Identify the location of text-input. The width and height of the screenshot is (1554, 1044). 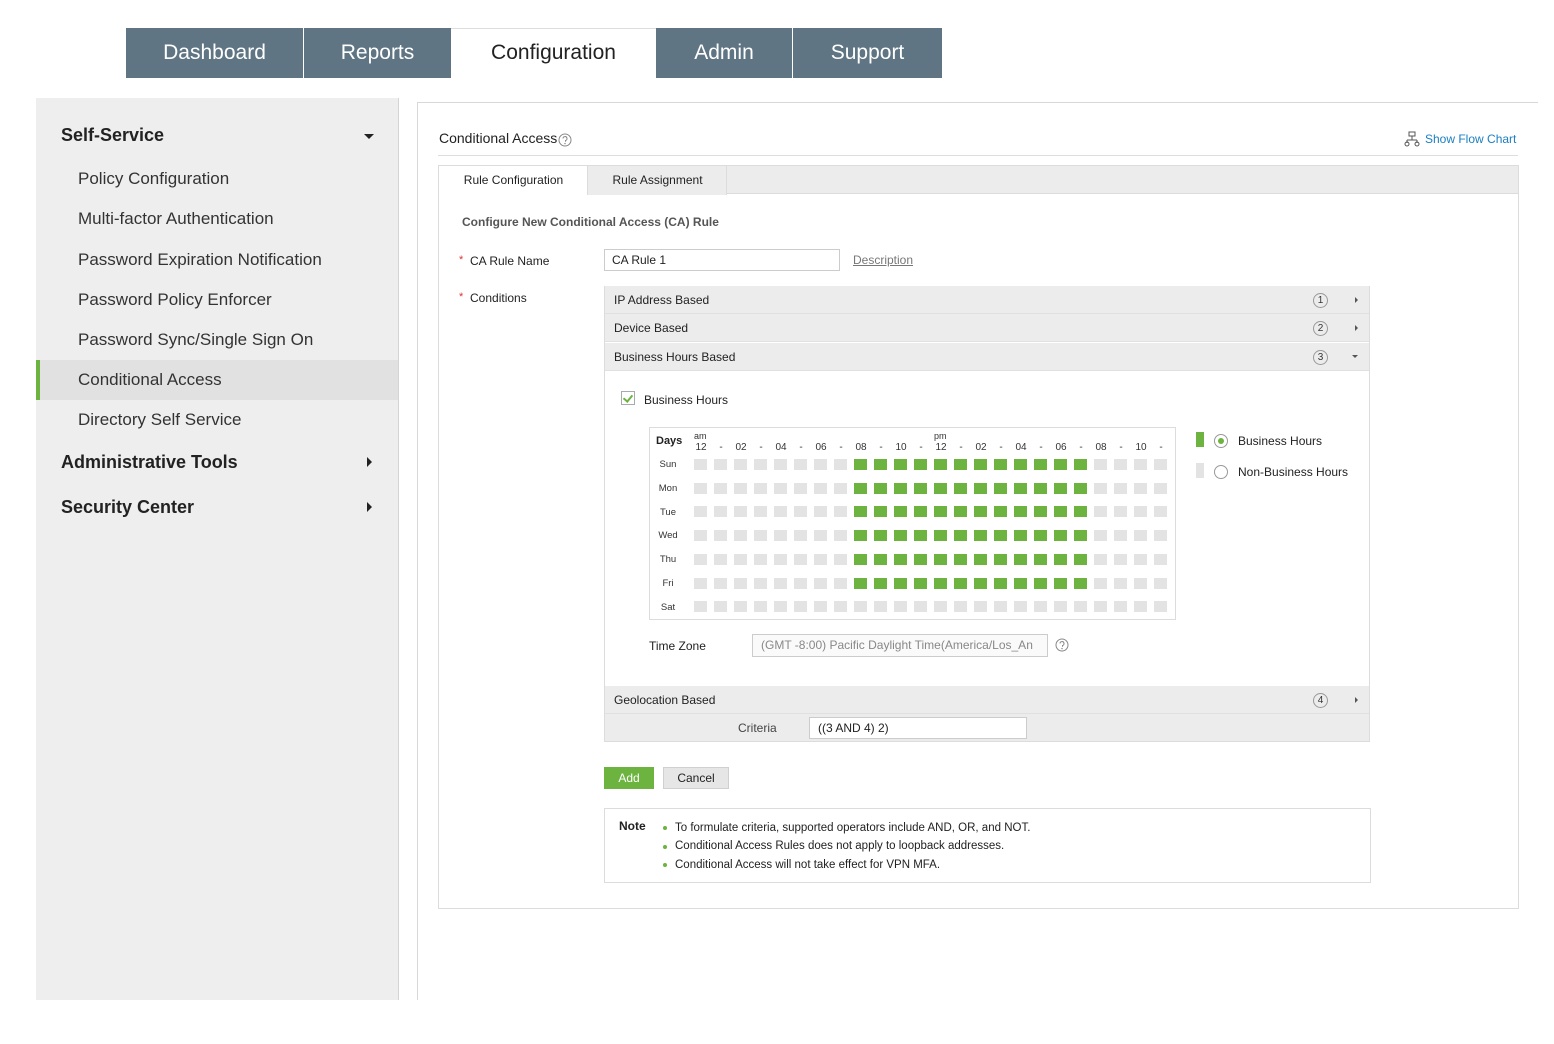
(722, 260).